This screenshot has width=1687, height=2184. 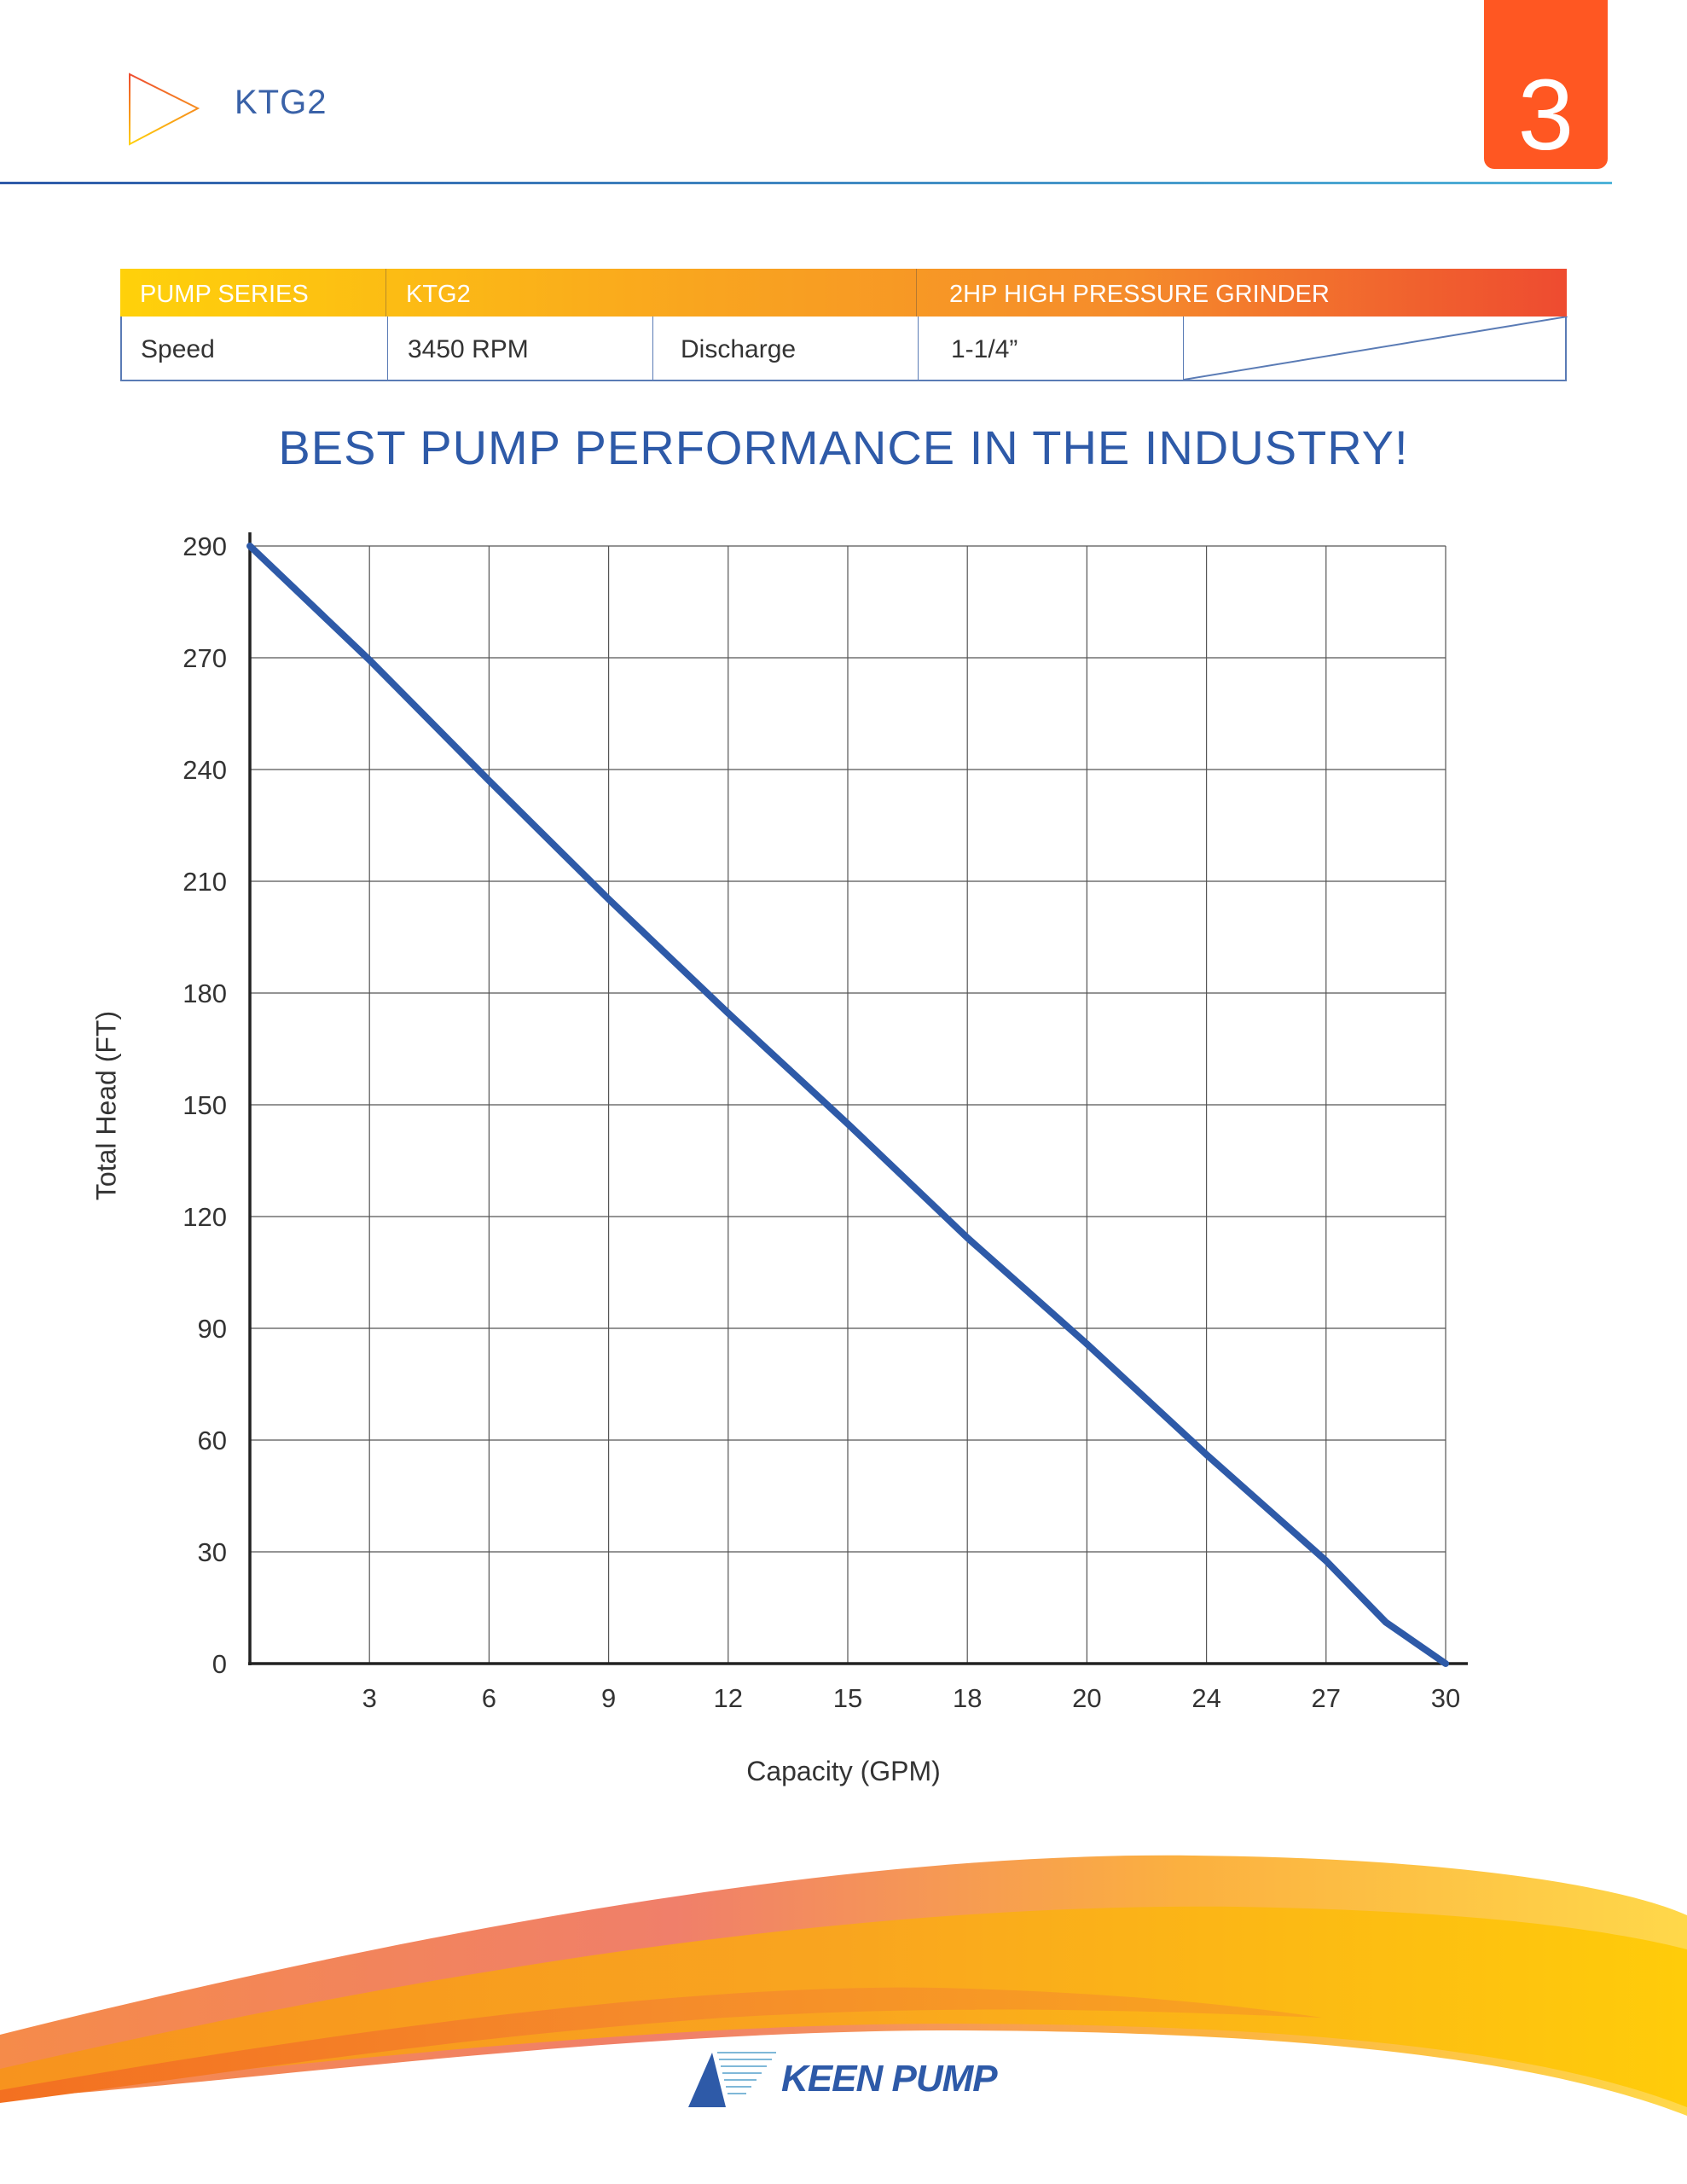 I want to click on y-tick-label: 150, so click(x=205, y=1105).